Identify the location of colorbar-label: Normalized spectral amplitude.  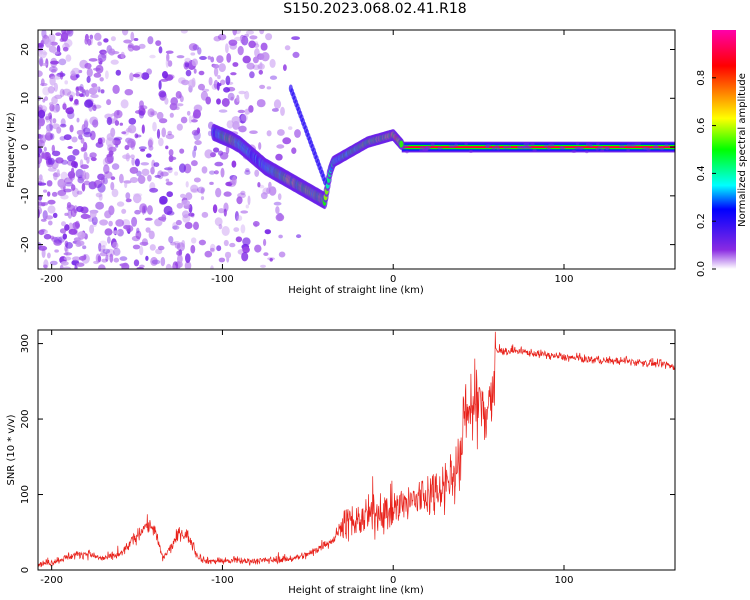
(742, 150).